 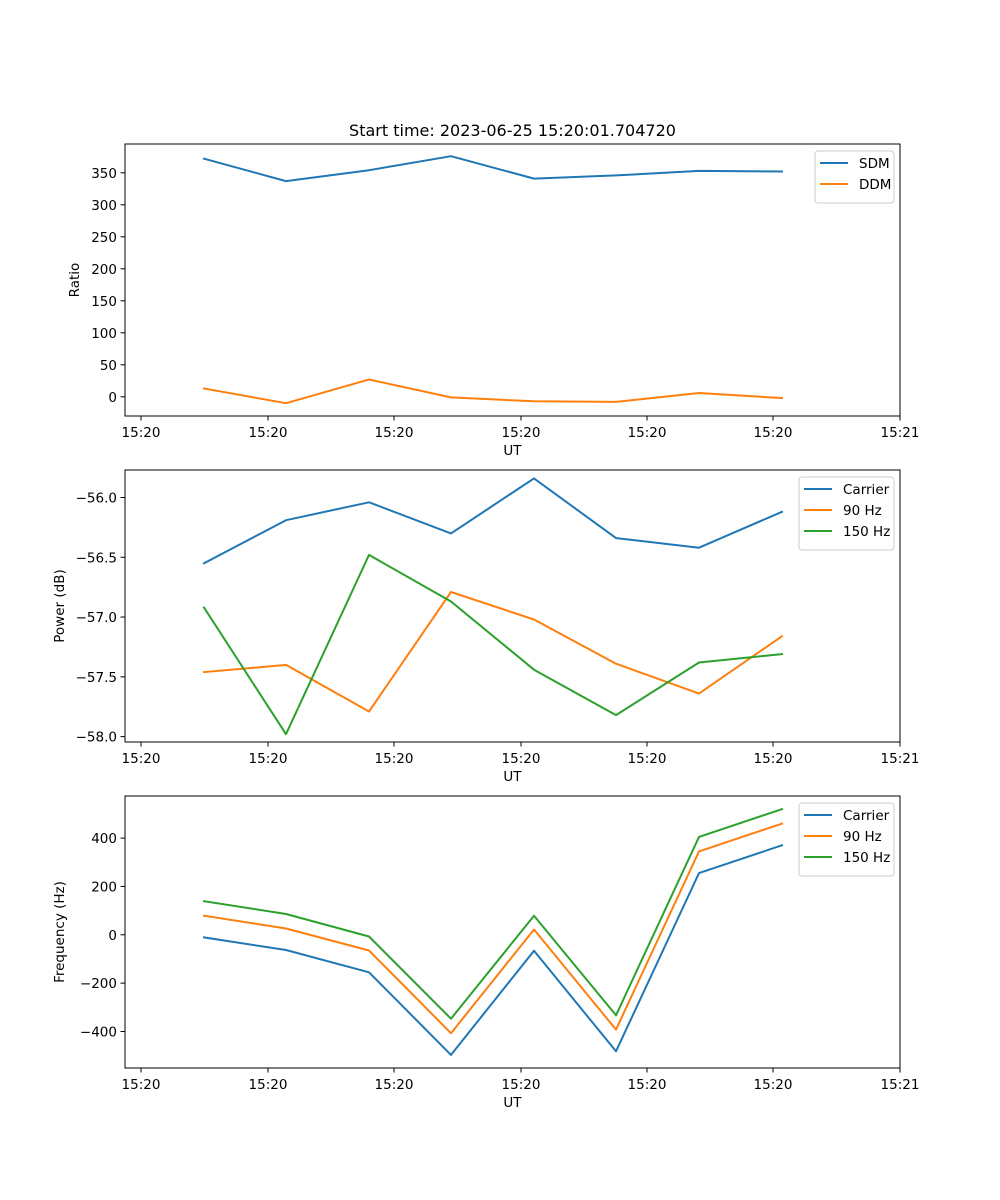 I want to click on y-tick-label: −56.0, so click(x=96, y=498).